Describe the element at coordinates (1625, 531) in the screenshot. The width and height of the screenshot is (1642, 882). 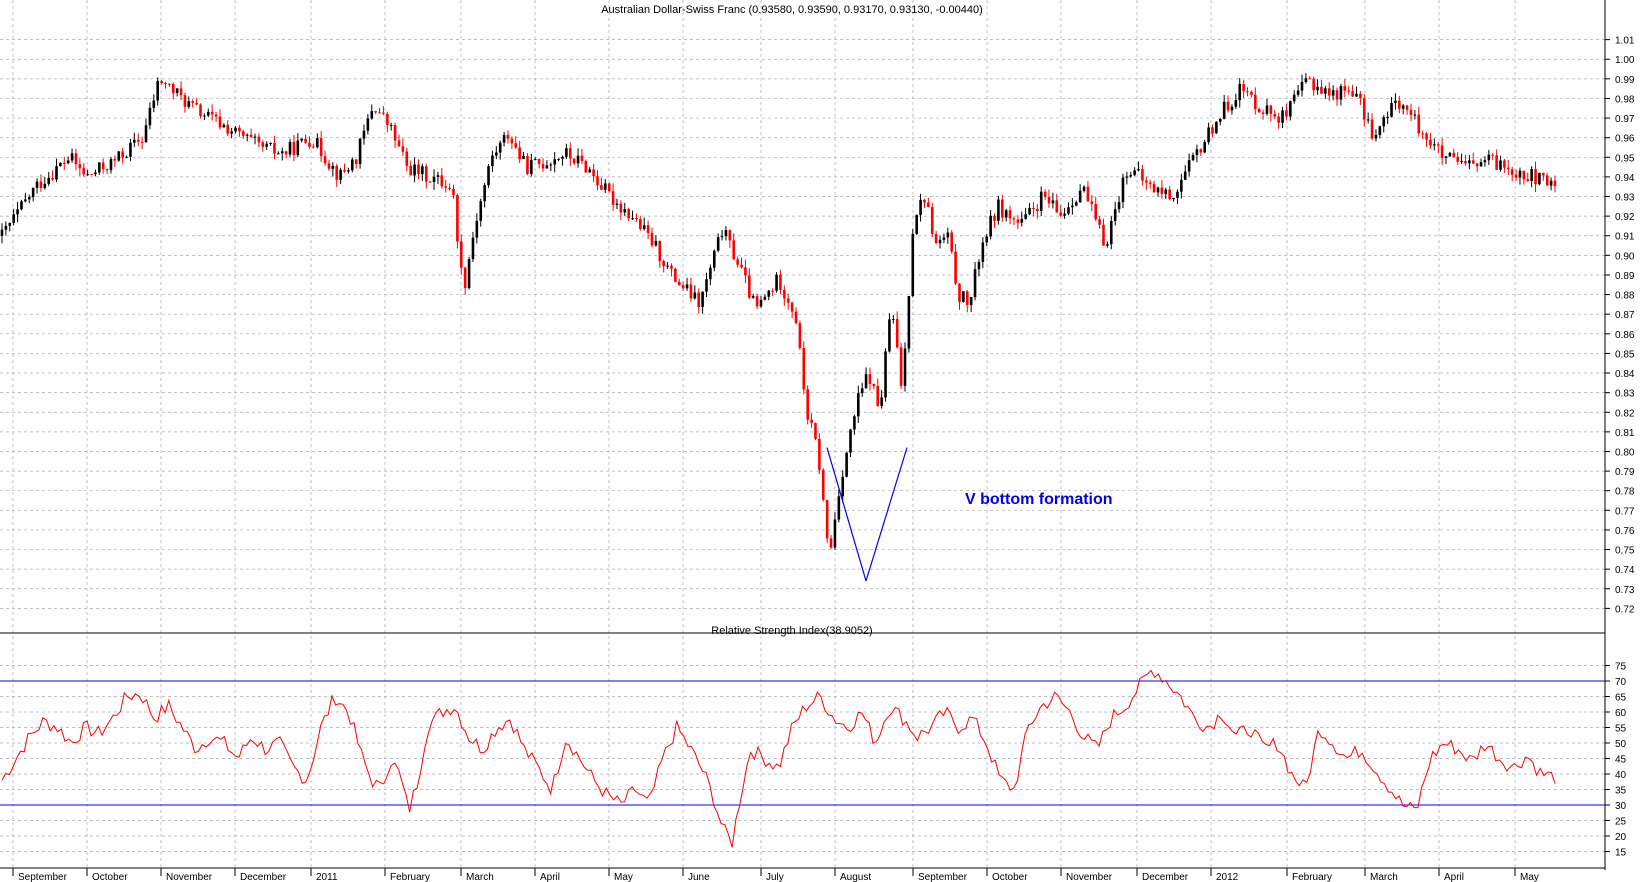
I see `price-tick-label: 0.76` at that location.